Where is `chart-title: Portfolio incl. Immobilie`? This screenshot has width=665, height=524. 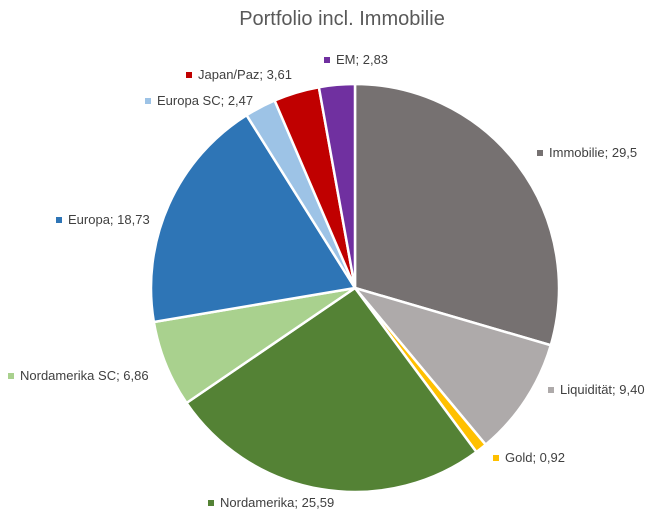 chart-title: Portfolio incl. Immobilie is located at coordinates (342, 19).